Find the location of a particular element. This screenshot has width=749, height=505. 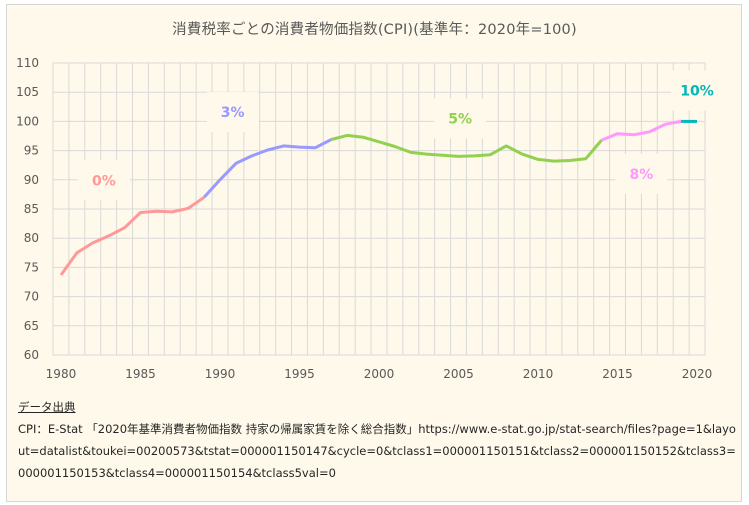

y-tick-label: 85 is located at coordinates (31, 209).